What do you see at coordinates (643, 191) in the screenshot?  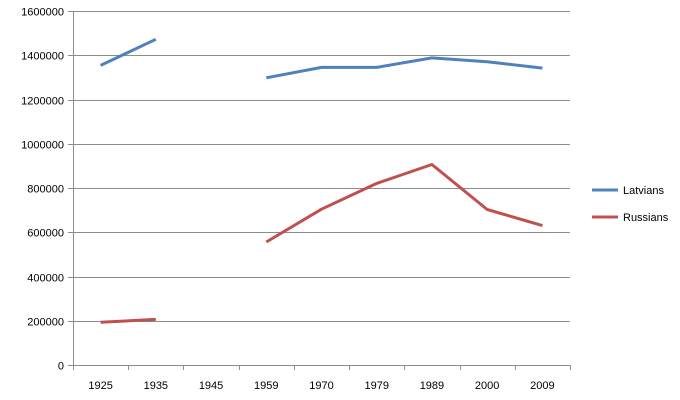 I see `legend-label: Latvians` at bounding box center [643, 191].